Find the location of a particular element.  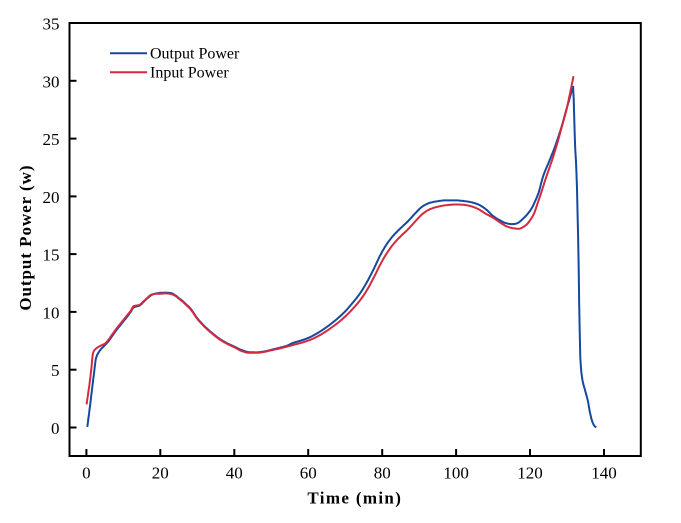

svg-text: Input Power is located at coordinates (189, 73).